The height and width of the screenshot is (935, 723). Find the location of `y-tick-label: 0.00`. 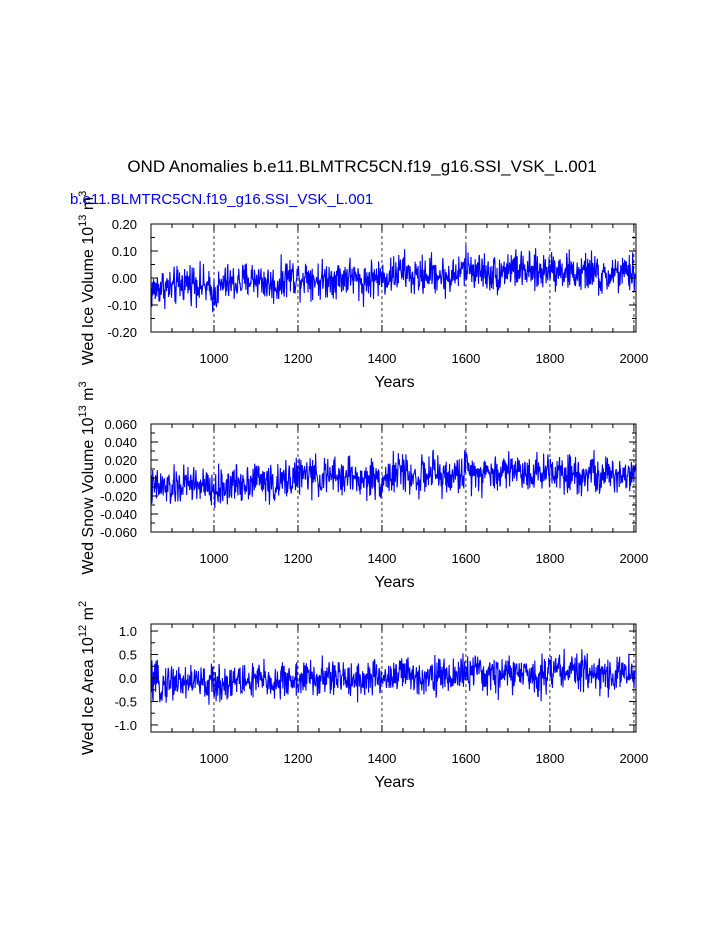

y-tick-label: 0.00 is located at coordinates (124, 278).